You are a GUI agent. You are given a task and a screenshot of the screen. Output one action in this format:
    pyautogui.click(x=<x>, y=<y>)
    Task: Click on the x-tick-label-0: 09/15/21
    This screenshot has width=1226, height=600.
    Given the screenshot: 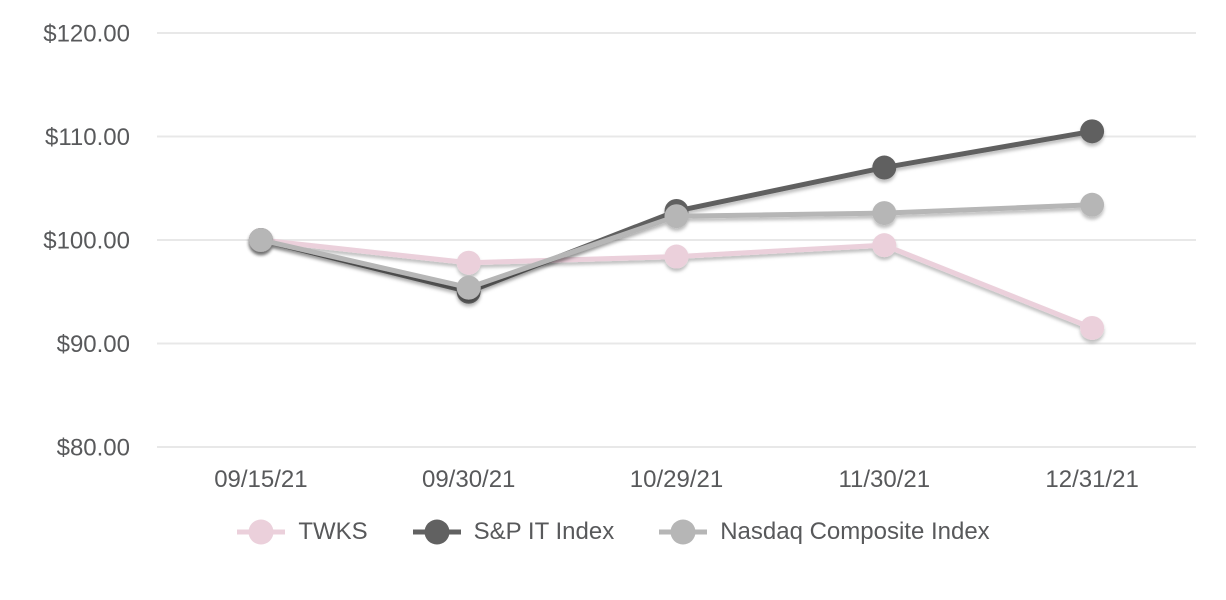 What is the action you would take?
    pyautogui.click(x=260, y=479)
    